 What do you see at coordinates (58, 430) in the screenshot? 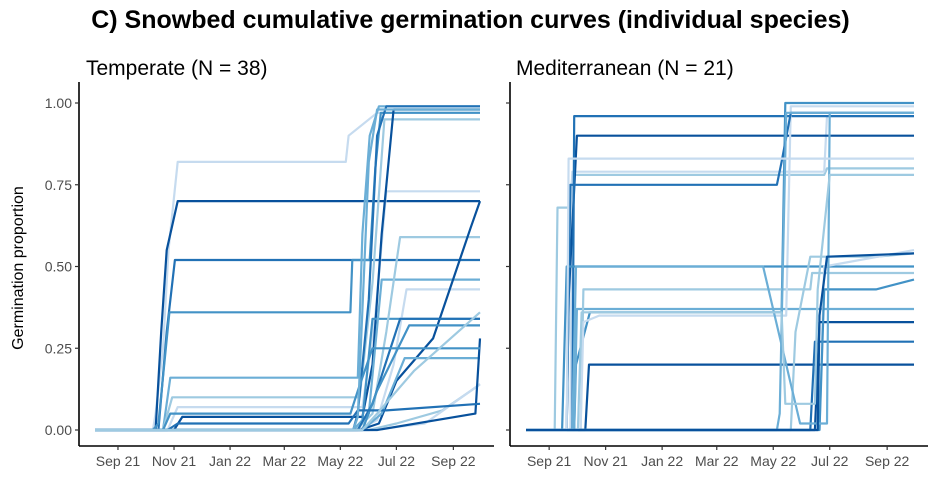
I see `y-tick-label: 0.00` at bounding box center [58, 430].